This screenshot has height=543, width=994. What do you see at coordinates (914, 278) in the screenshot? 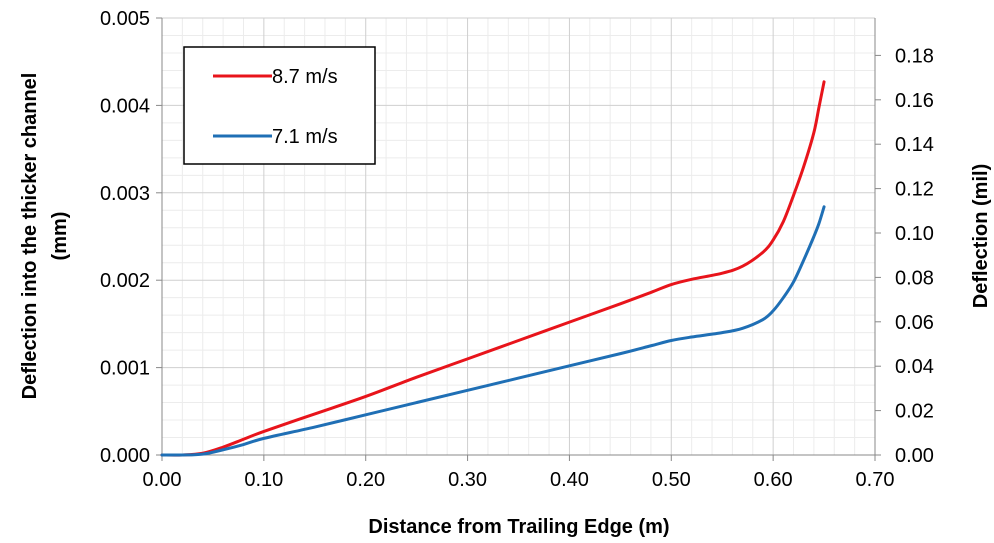
I see `y2-tick-label: 0.08` at bounding box center [914, 278].